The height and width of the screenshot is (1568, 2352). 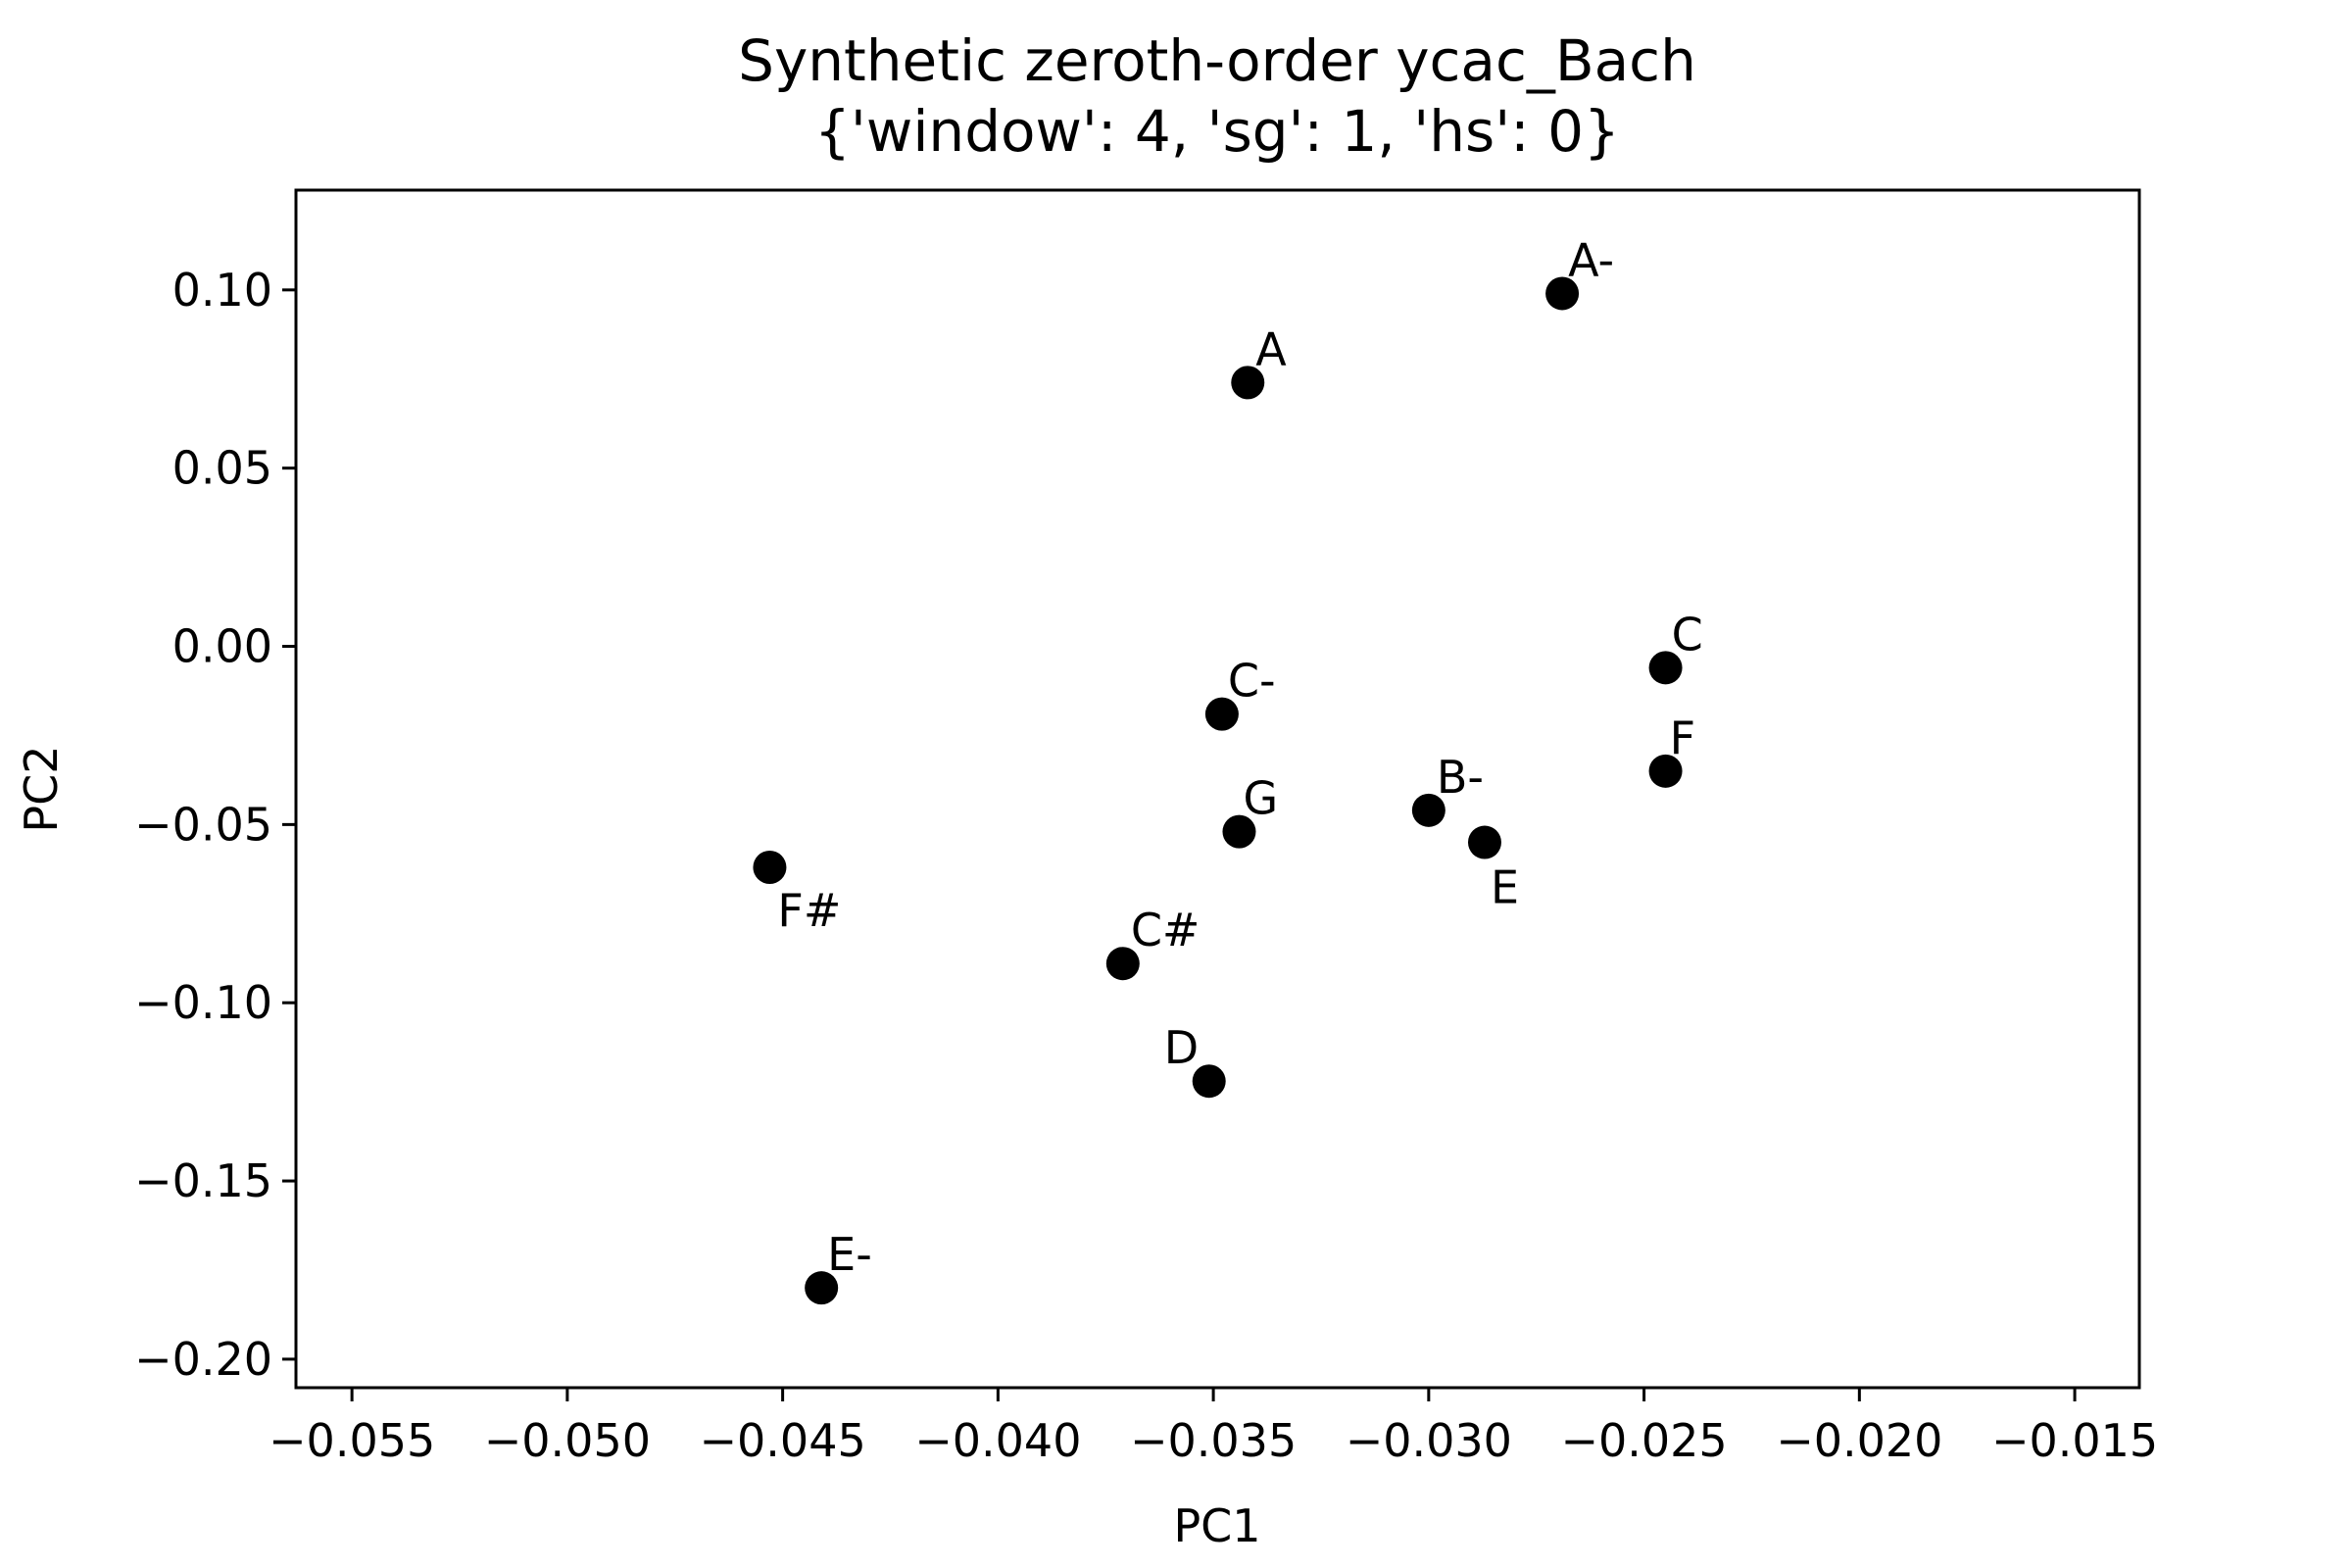 What do you see at coordinates (1687, 634) in the screenshot?
I see `point-label: C` at bounding box center [1687, 634].